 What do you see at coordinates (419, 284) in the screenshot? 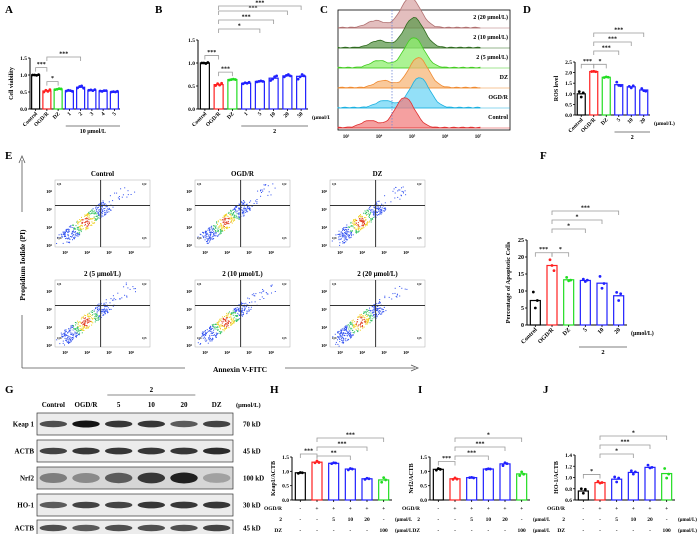
I see `quadrant-label: Q2` at bounding box center [419, 284].